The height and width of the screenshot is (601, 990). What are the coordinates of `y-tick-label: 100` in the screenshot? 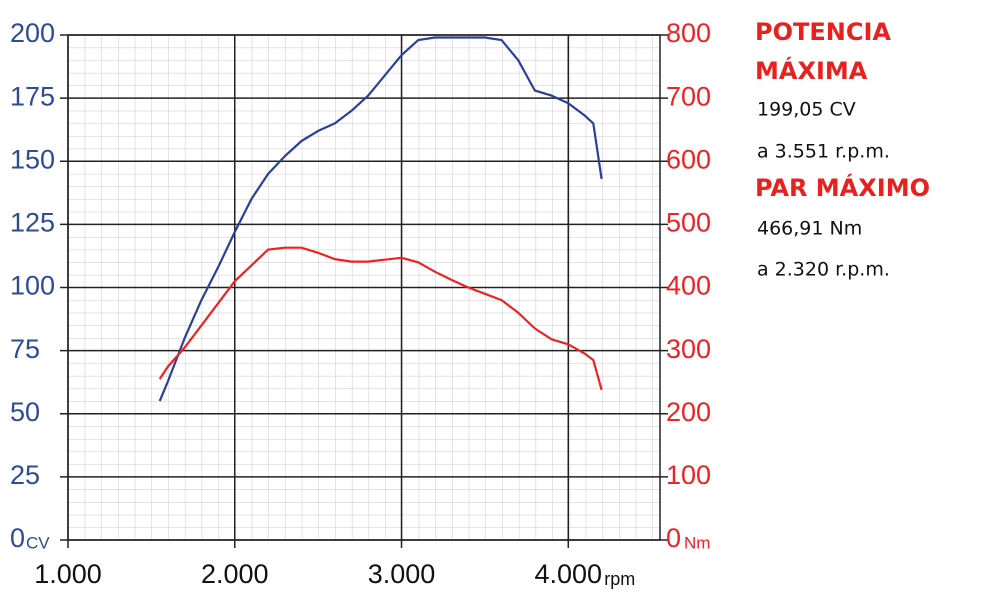 It's located at (32, 286).